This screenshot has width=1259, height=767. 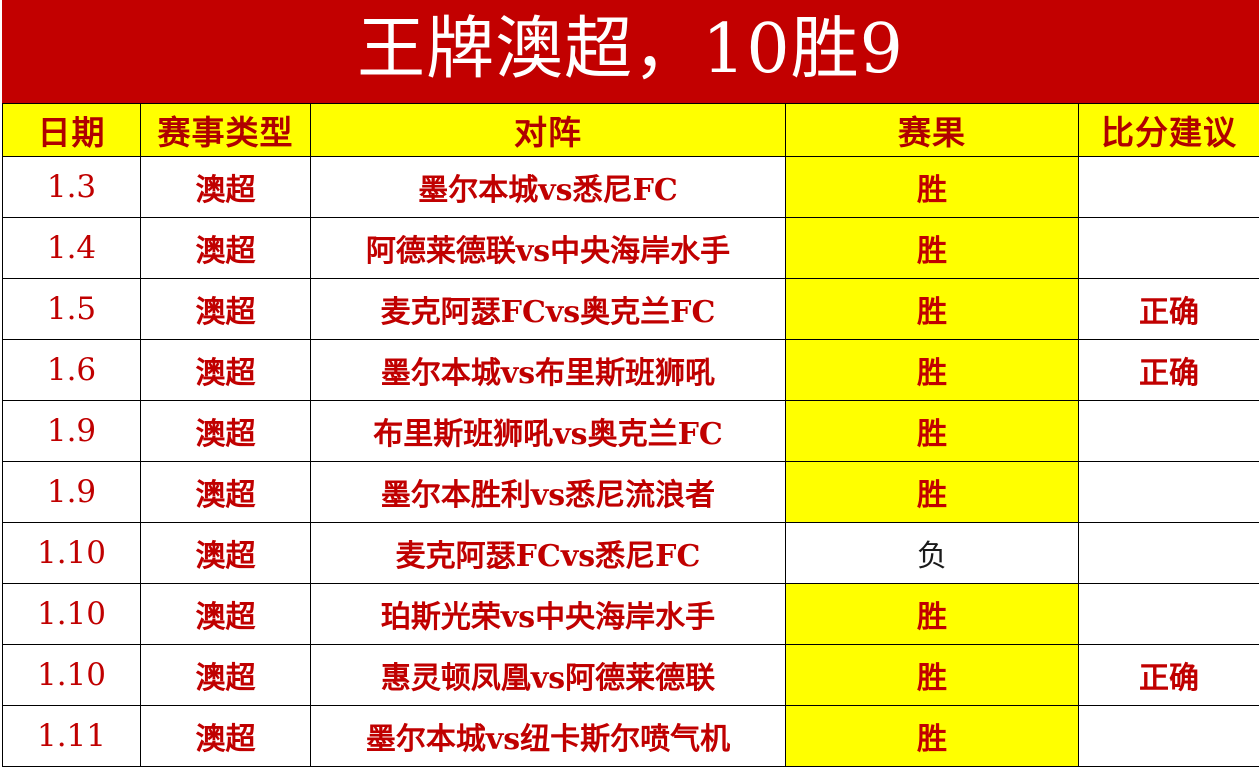 What do you see at coordinates (548, 370) in the screenshot?
I see `cell-match: 墨尔本城vs布里斯班狮吼` at bounding box center [548, 370].